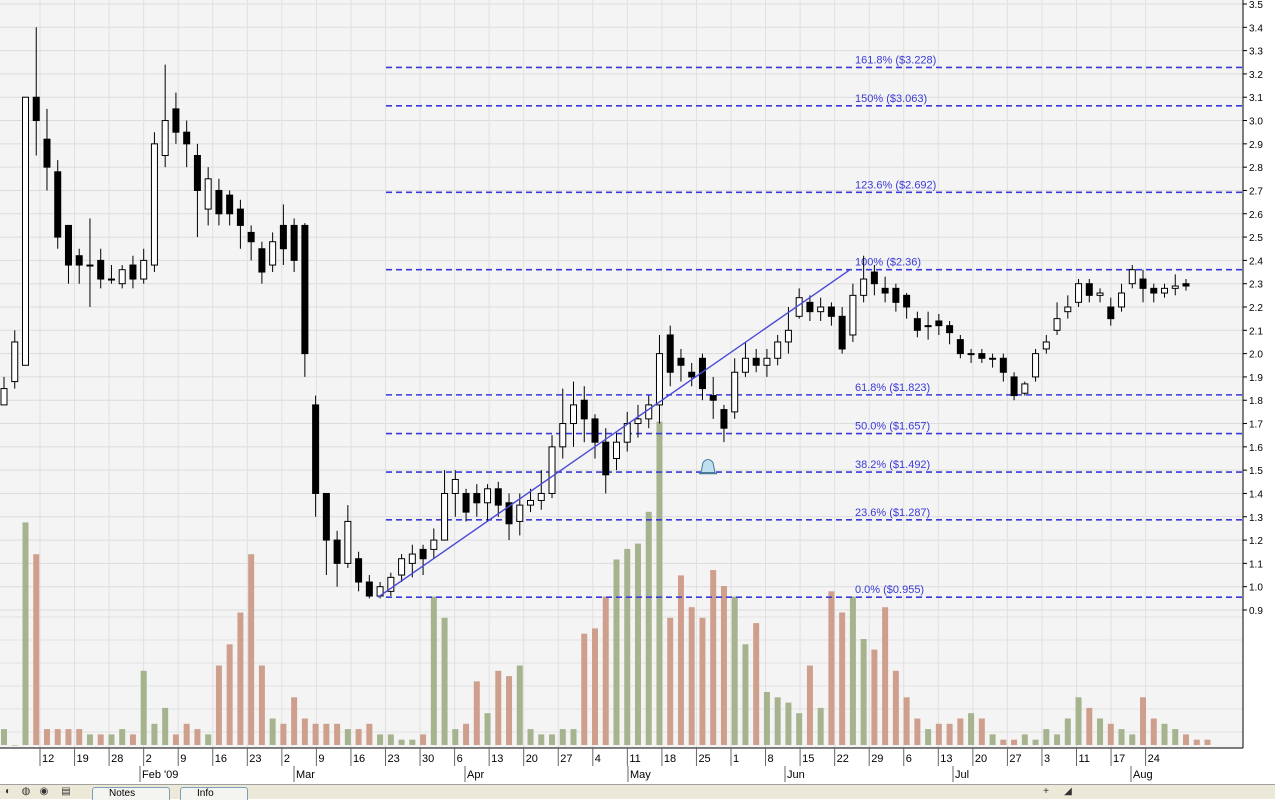  What do you see at coordinates (26, 791) in the screenshot?
I see `toolbar-icon-b: ◍` at bounding box center [26, 791].